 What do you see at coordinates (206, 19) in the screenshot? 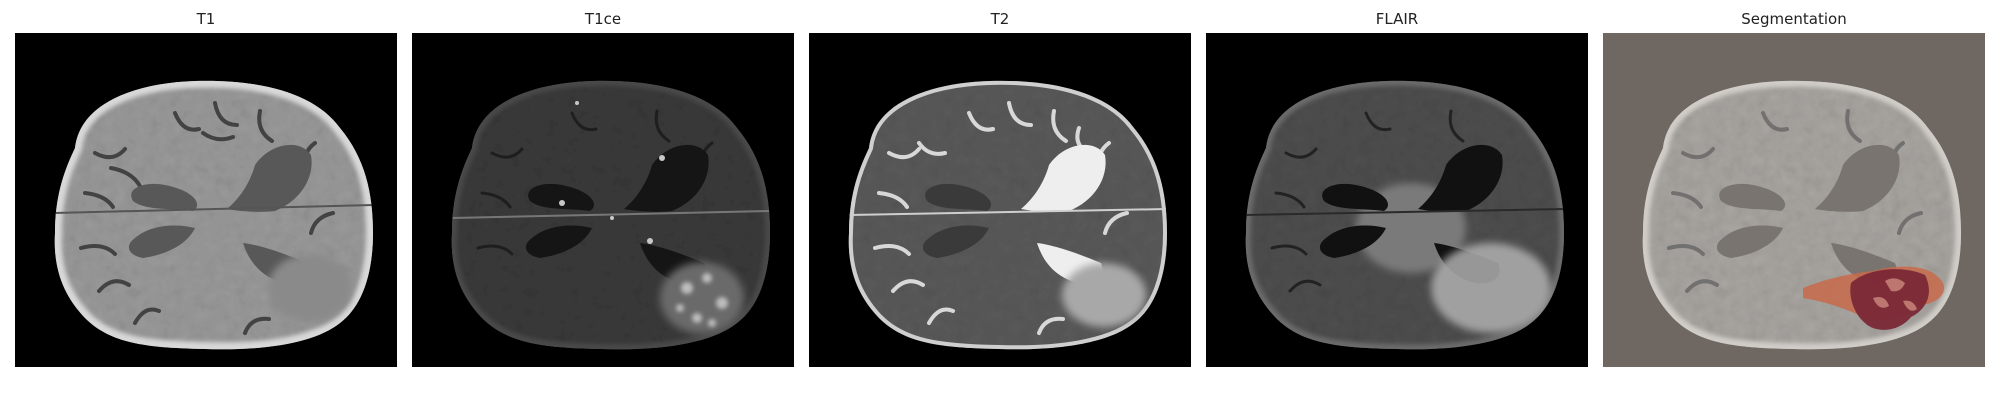
I see `panel-title: T1` at bounding box center [206, 19].